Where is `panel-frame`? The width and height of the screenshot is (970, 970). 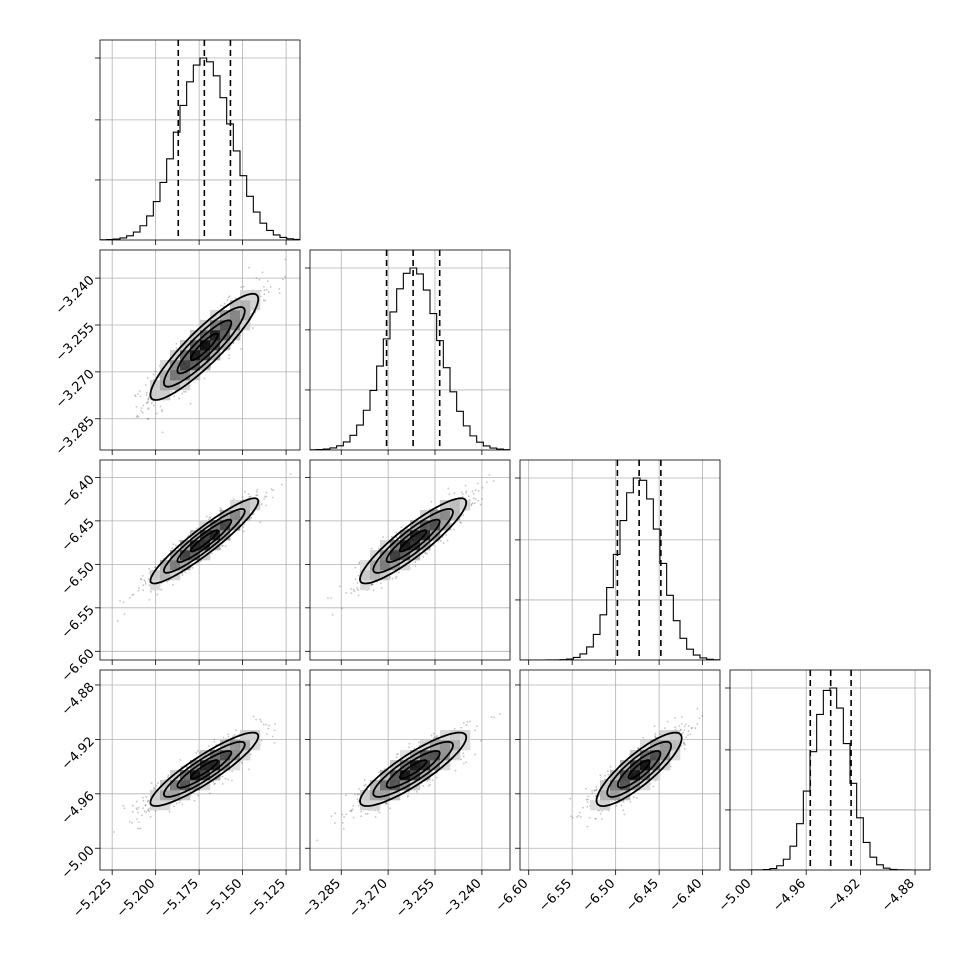 panel-frame is located at coordinates (410, 350).